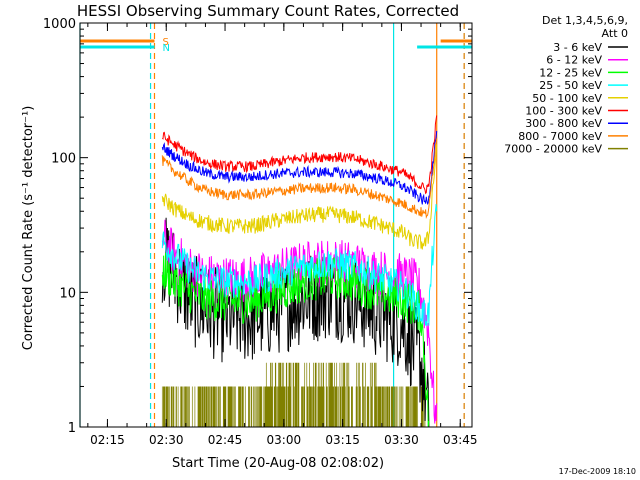  I want to click on y-axis-label: Corrected Count Rate (s⁻¹ detector⁻¹), so click(28, 228).